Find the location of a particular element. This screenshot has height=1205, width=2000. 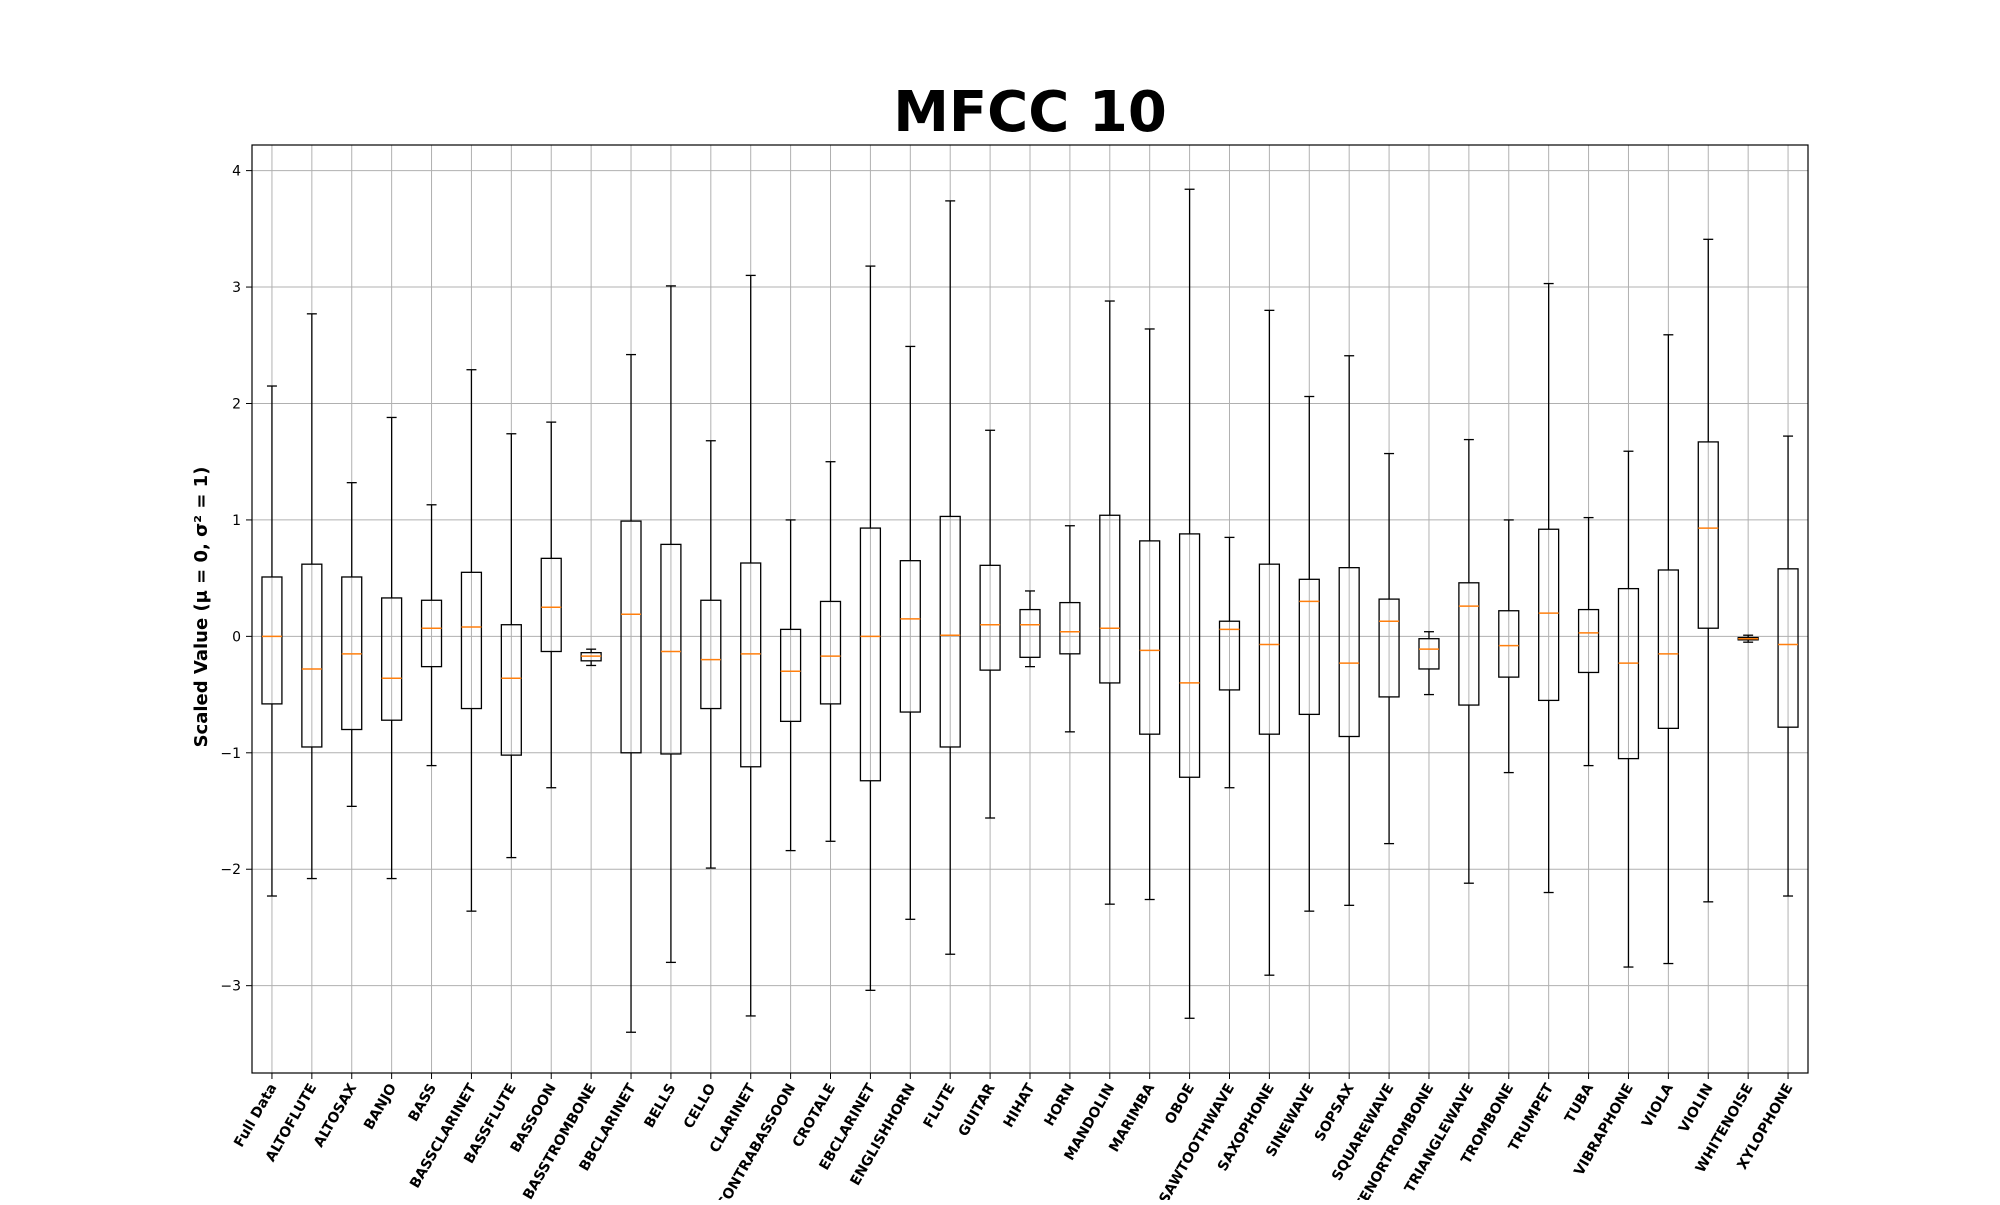

x-tick-label: BANJO is located at coordinates (380, 1107).